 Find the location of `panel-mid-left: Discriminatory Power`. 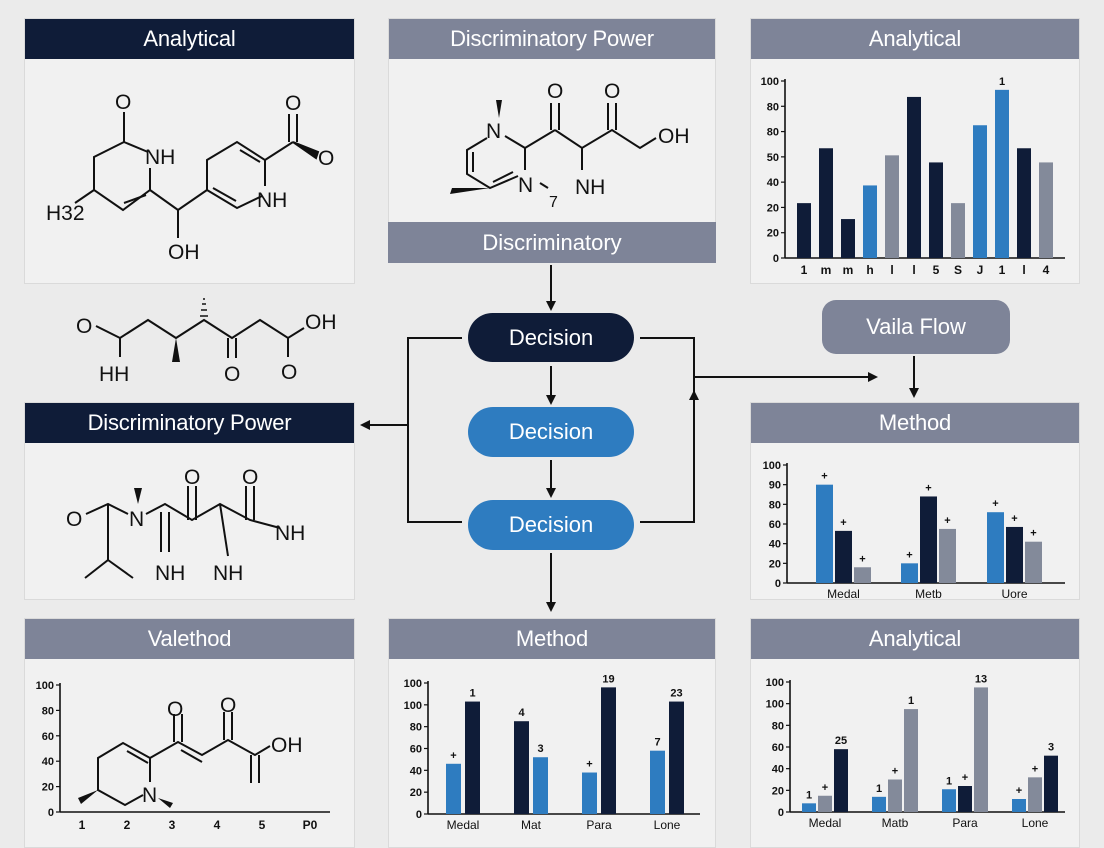

panel-mid-left: Discriminatory Power is located at coordinates (189, 501).